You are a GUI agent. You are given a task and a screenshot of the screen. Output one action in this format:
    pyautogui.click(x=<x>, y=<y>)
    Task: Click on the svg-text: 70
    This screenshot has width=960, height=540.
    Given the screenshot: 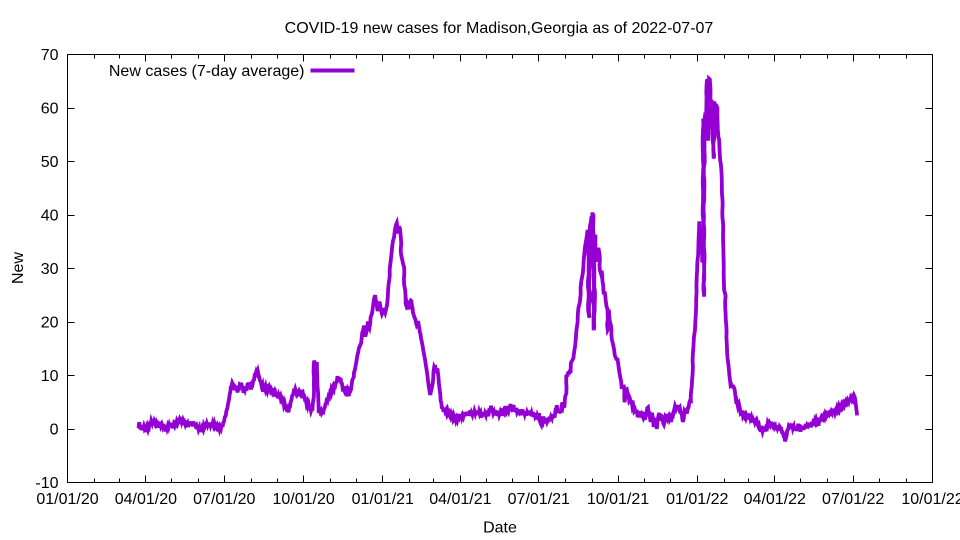 What is the action you would take?
    pyautogui.click(x=50, y=55)
    